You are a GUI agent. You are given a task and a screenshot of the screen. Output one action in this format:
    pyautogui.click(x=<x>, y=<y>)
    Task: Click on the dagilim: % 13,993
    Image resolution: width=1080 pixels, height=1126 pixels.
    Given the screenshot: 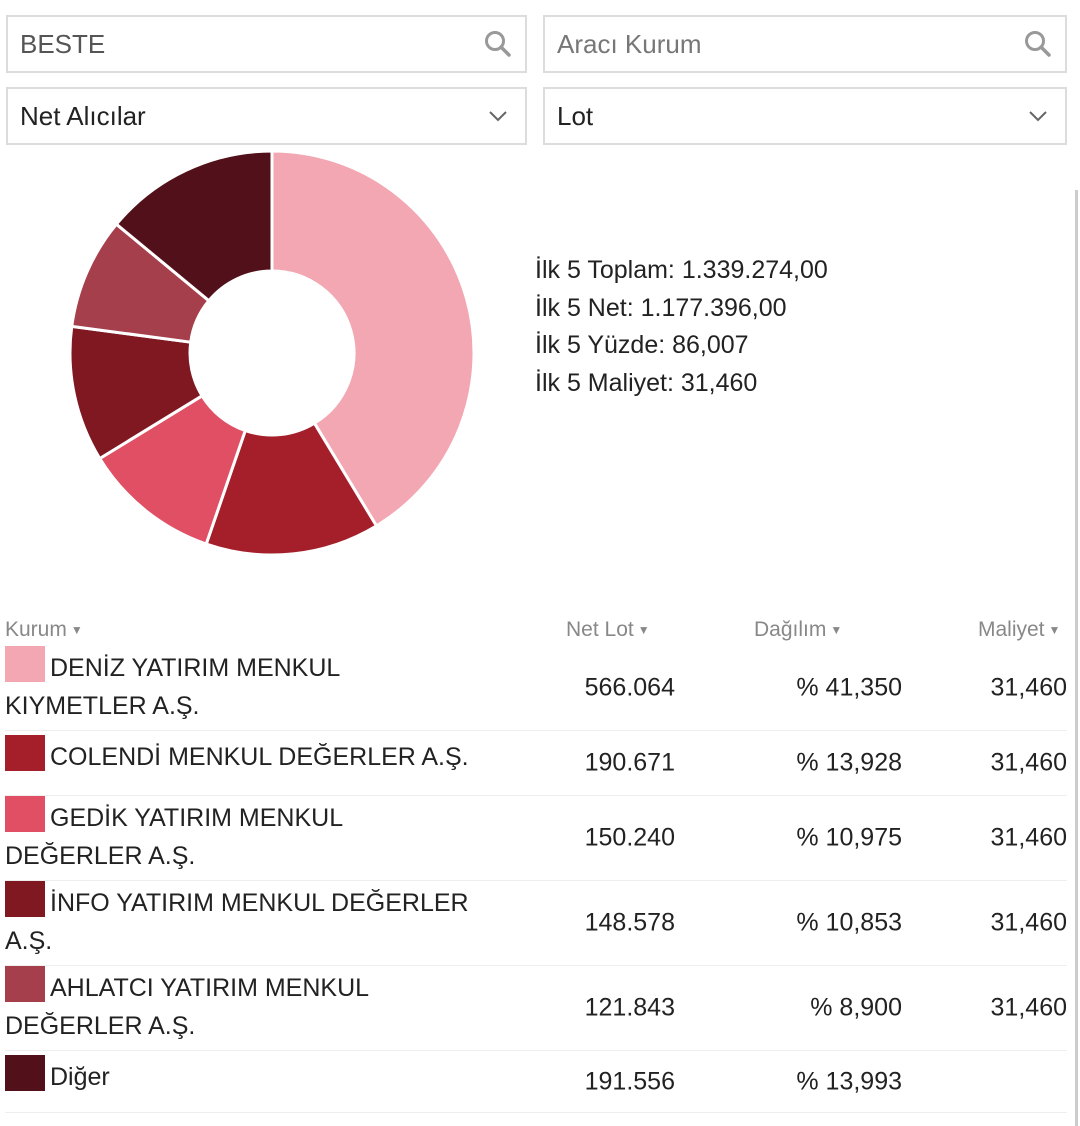 What is the action you would take?
    pyautogui.click(x=849, y=1081)
    